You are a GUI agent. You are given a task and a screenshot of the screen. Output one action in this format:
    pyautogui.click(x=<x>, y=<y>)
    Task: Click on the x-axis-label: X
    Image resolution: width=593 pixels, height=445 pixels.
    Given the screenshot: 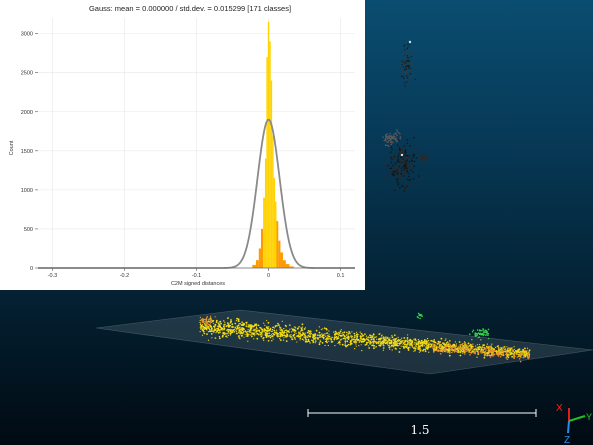 What is the action you would take?
    pyautogui.click(x=559, y=408)
    